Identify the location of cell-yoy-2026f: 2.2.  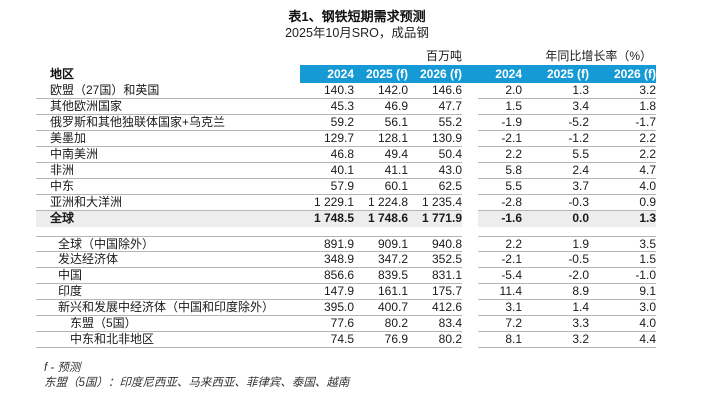
(622, 139).